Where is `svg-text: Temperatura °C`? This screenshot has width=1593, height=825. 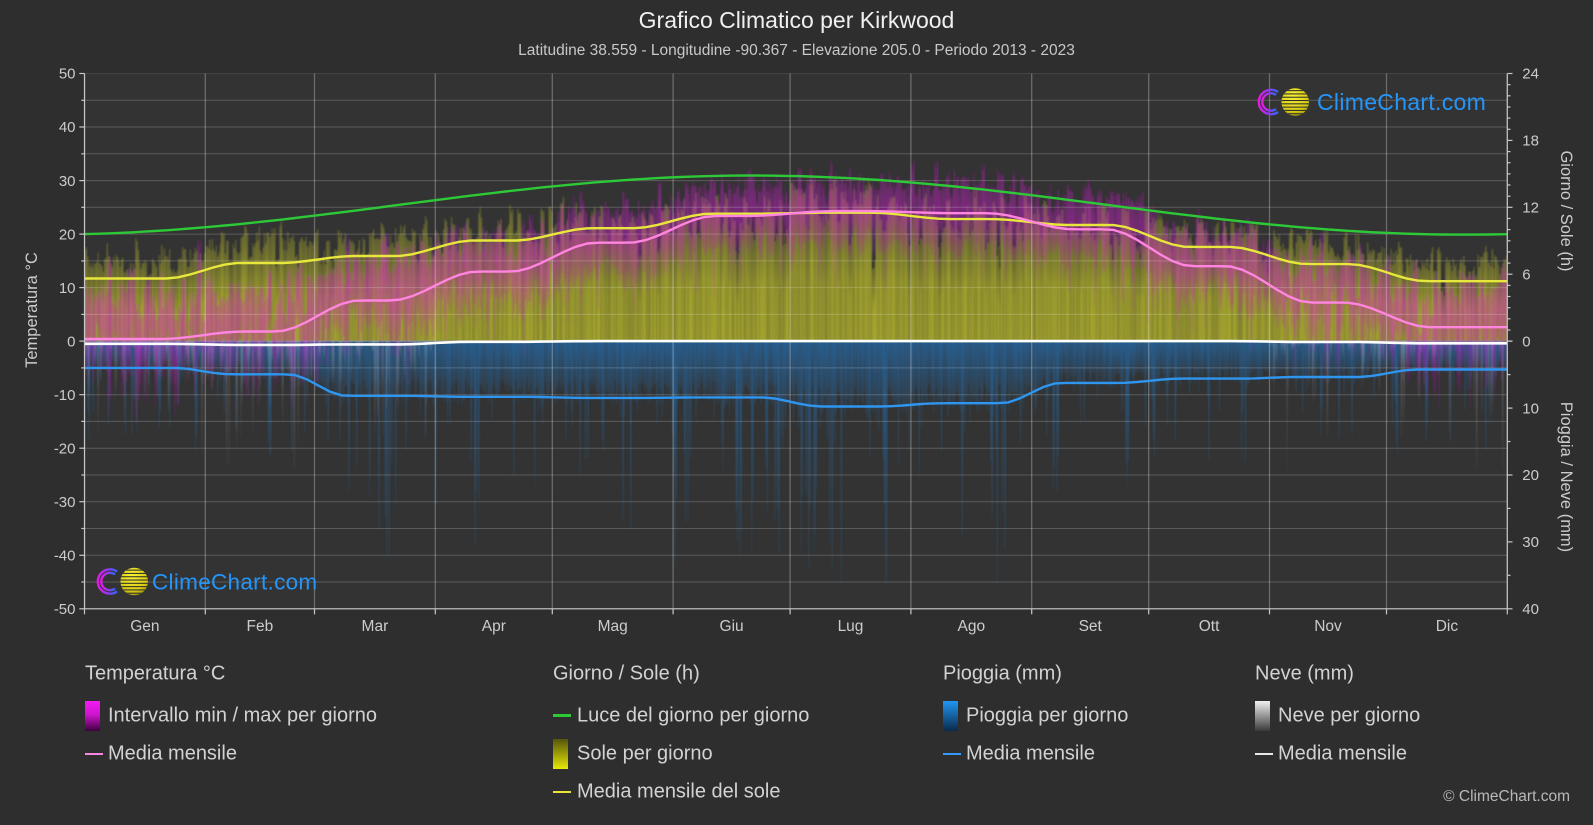 svg-text: Temperatura °C is located at coordinates (32, 310).